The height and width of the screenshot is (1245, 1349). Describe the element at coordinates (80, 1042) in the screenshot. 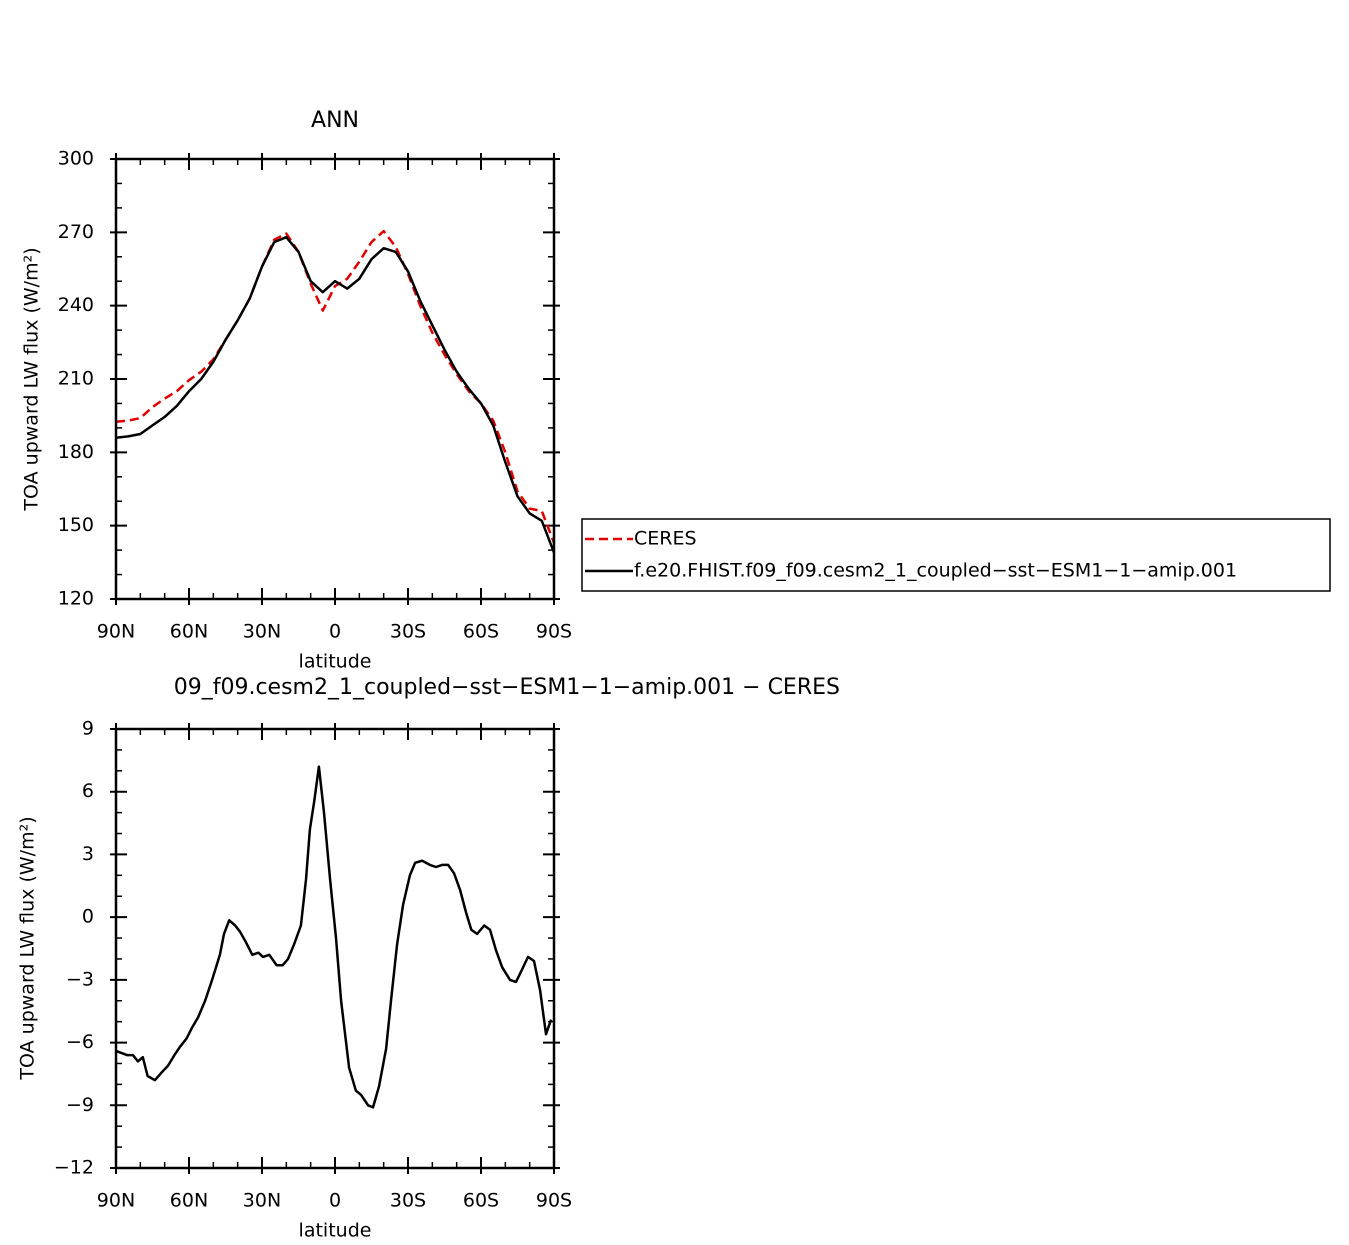

I see `y-tick-label: −6` at that location.